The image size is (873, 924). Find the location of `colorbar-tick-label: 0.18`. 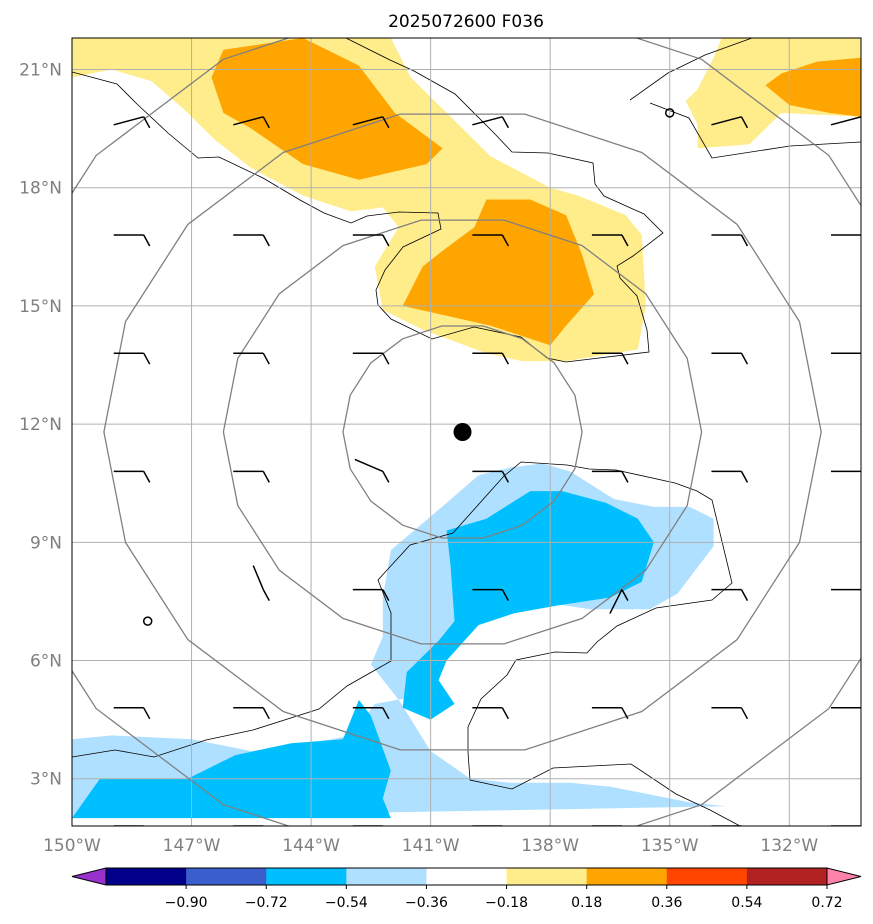

colorbar-tick-label: 0.18 is located at coordinates (586, 903).